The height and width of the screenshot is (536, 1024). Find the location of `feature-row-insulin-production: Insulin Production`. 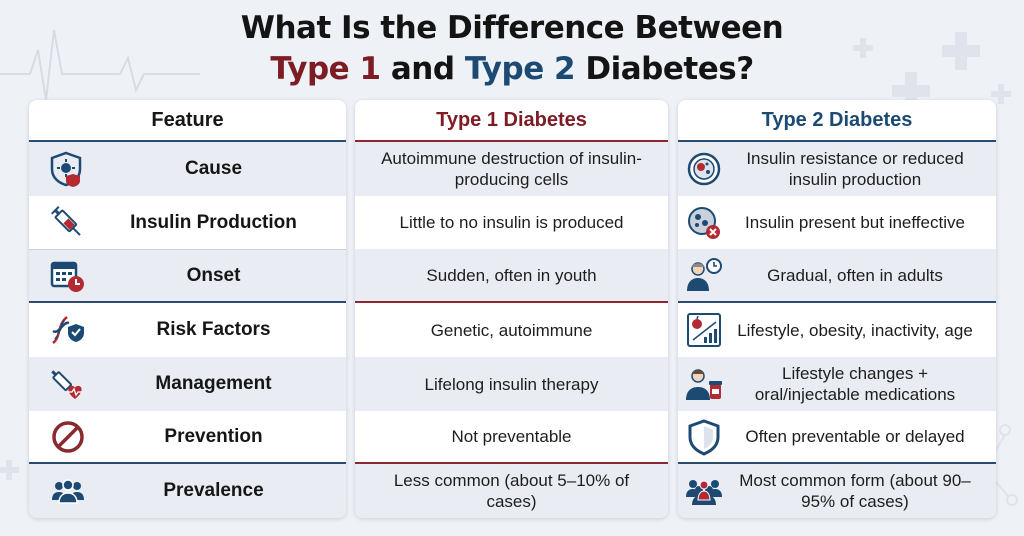

feature-row-insulin-production: Insulin Production is located at coordinates (187, 222).